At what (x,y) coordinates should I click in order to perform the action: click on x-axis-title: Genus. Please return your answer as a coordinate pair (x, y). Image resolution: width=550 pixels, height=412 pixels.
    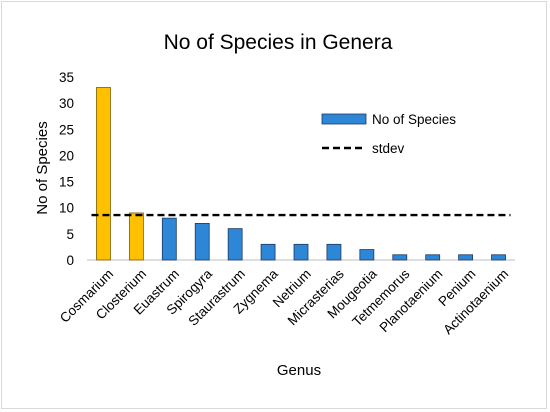
    Looking at the image, I should click on (299, 370).